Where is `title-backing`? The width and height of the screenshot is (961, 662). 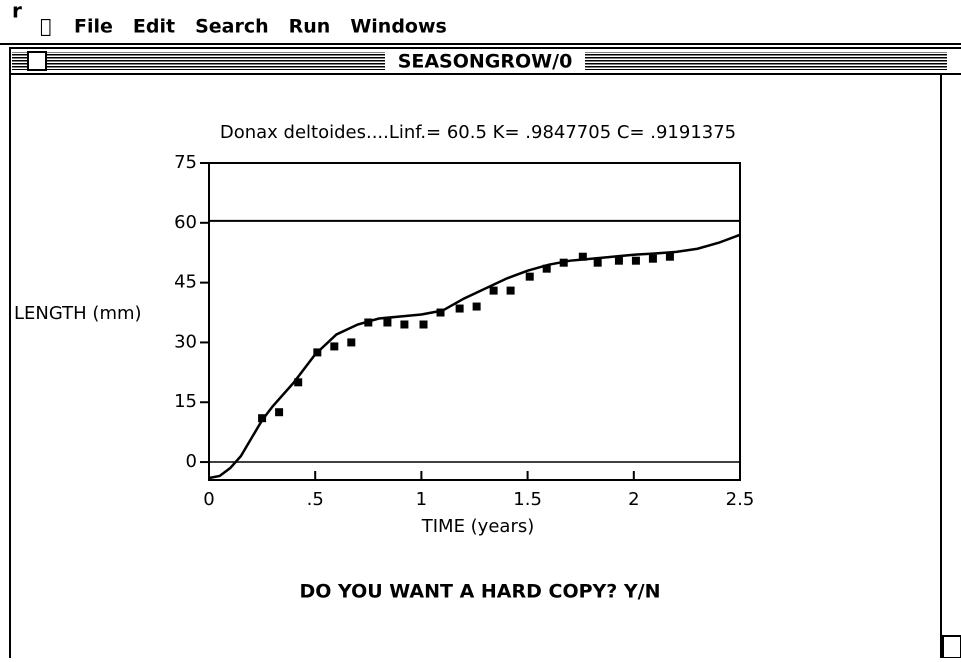
title-backing is located at coordinates (485, 61).